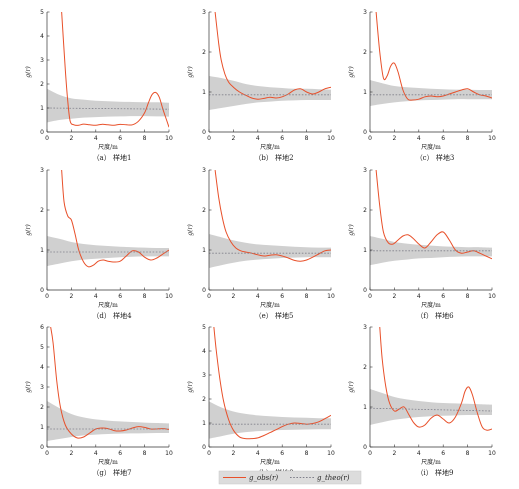 The image size is (519, 489). What do you see at coordinates (422, 85) in the screenshot?
I see `chart-panel-3: 0 1 2 3 0 2 4 6 8 10 尺度/m g(r) （c） 样地3` at bounding box center [422, 85].